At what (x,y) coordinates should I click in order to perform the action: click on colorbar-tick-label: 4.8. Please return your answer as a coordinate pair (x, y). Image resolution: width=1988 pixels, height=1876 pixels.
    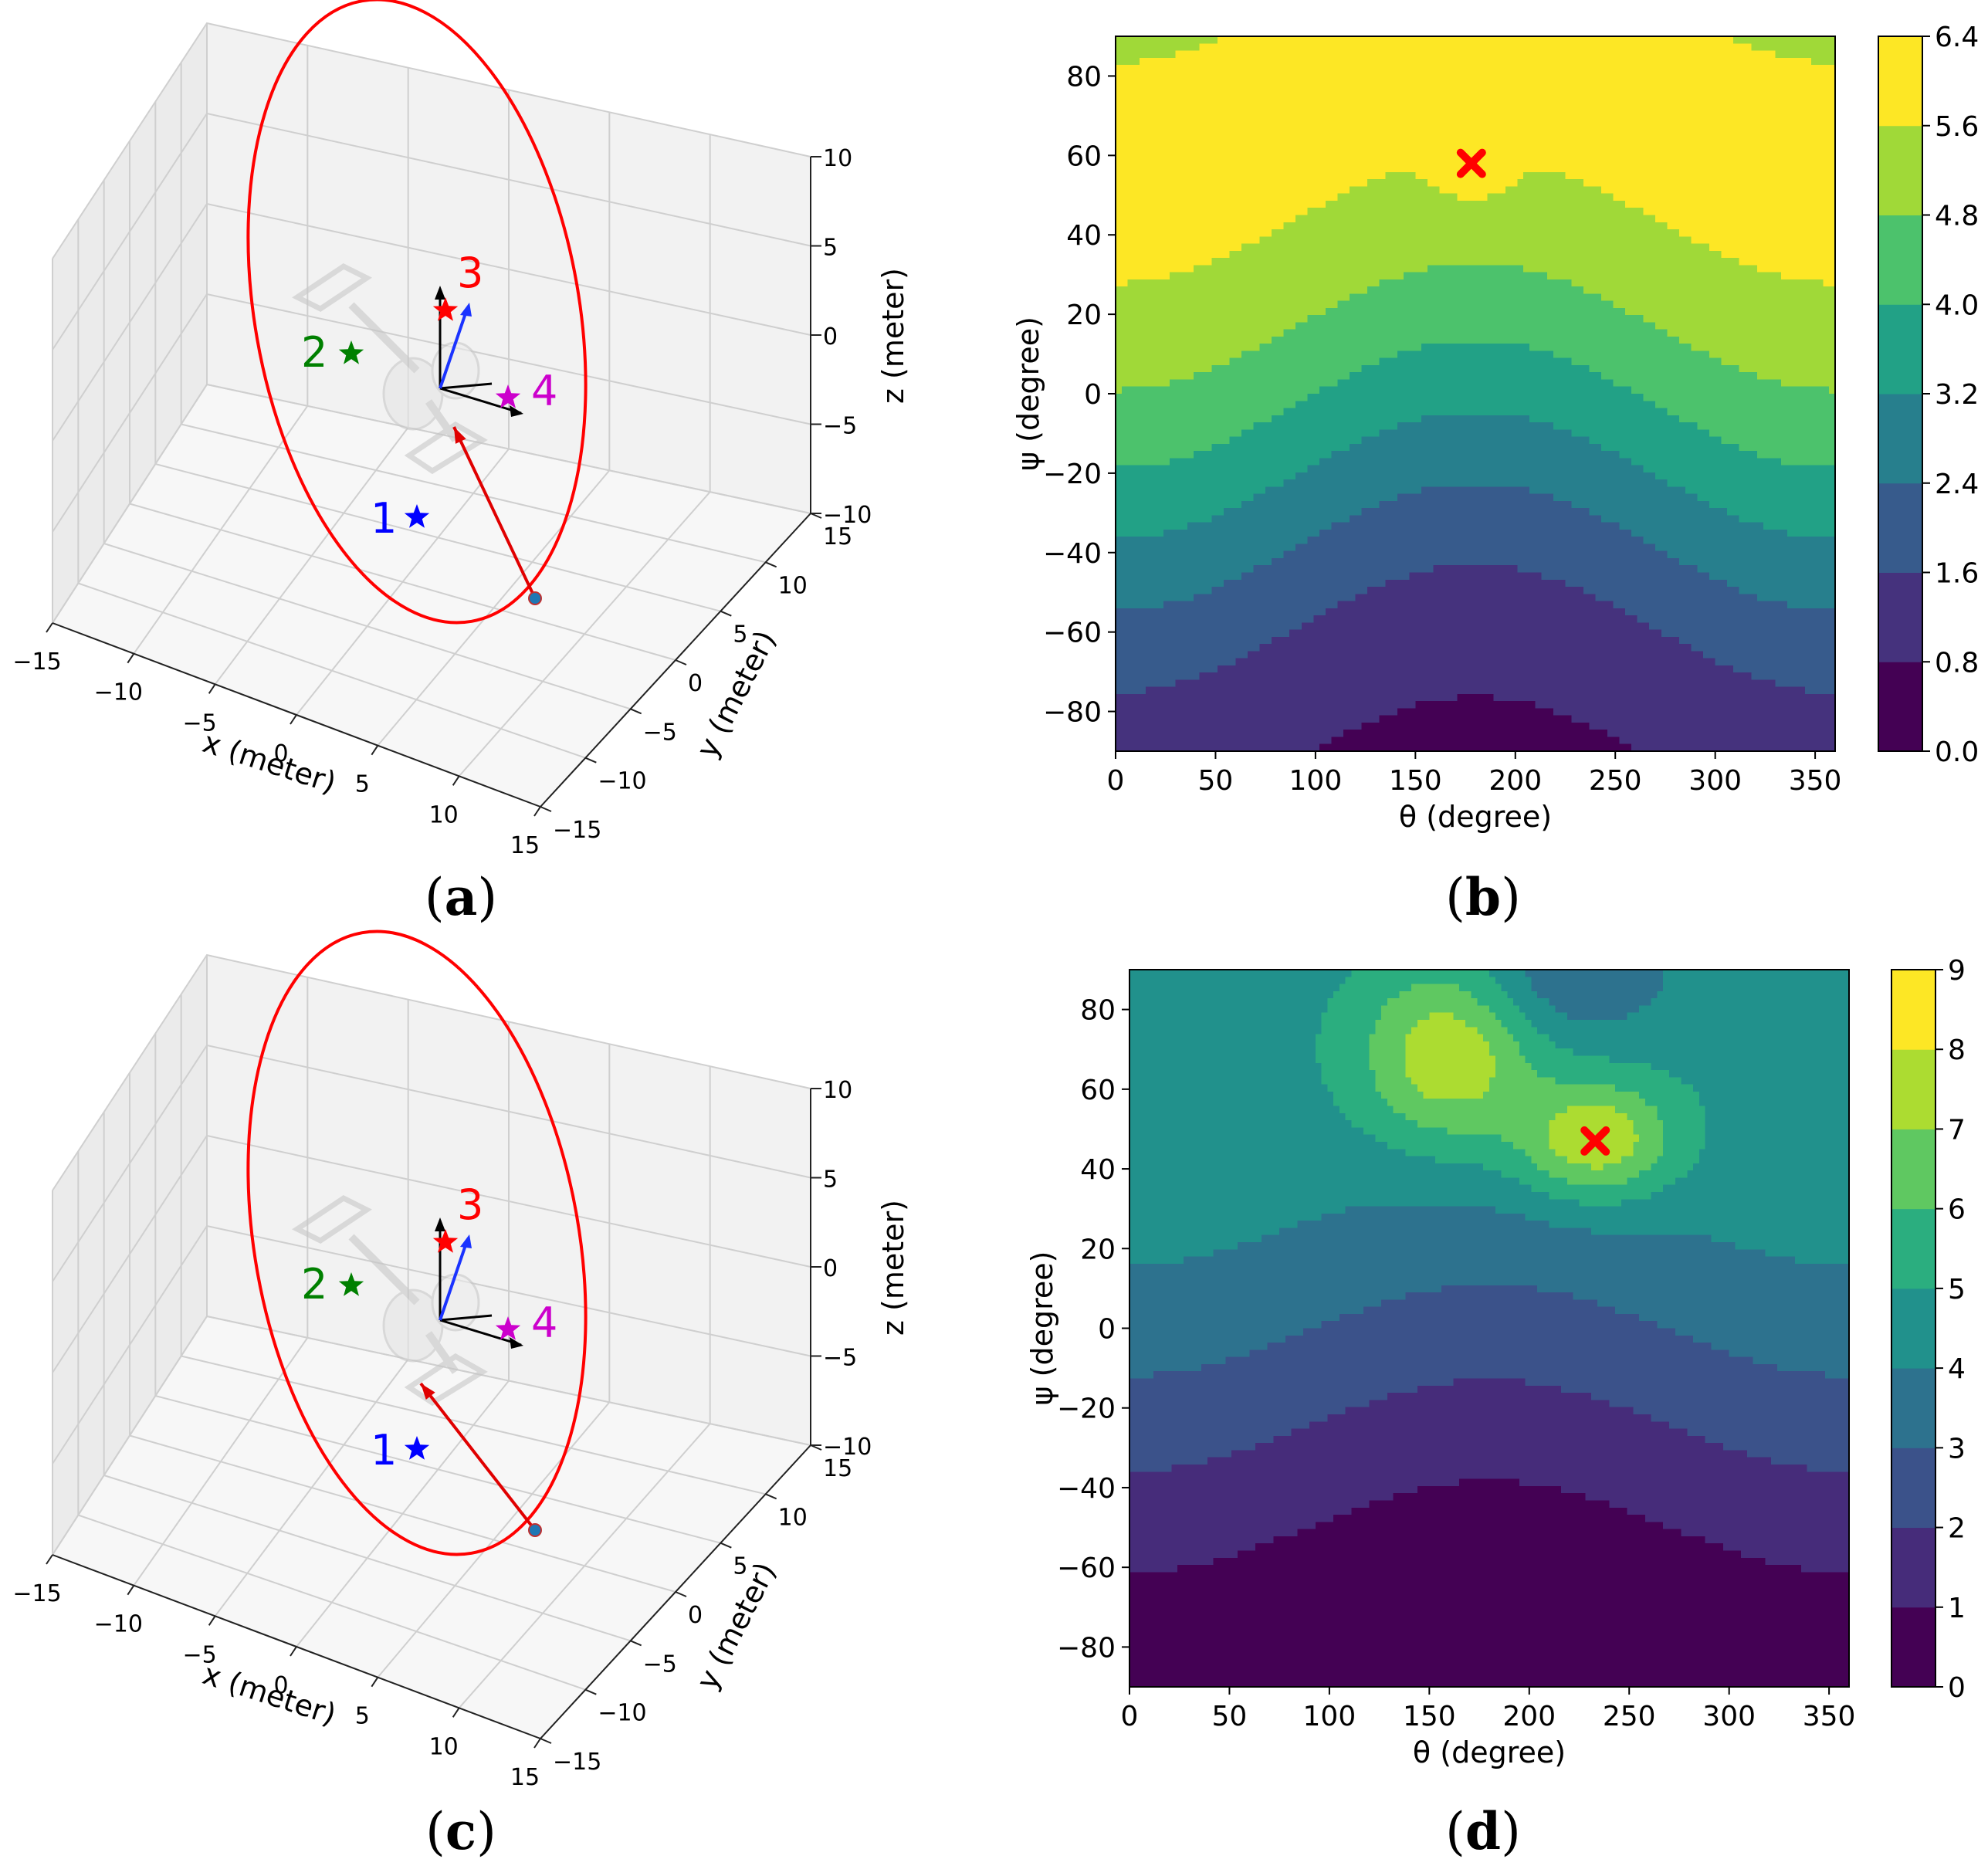
    Looking at the image, I should click on (1957, 216).